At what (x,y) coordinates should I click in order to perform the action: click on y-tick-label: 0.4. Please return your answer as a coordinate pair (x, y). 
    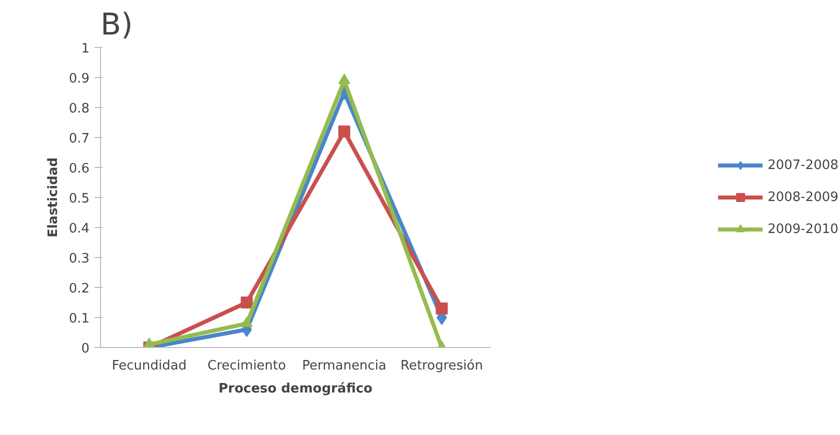
    Looking at the image, I should click on (79, 229).